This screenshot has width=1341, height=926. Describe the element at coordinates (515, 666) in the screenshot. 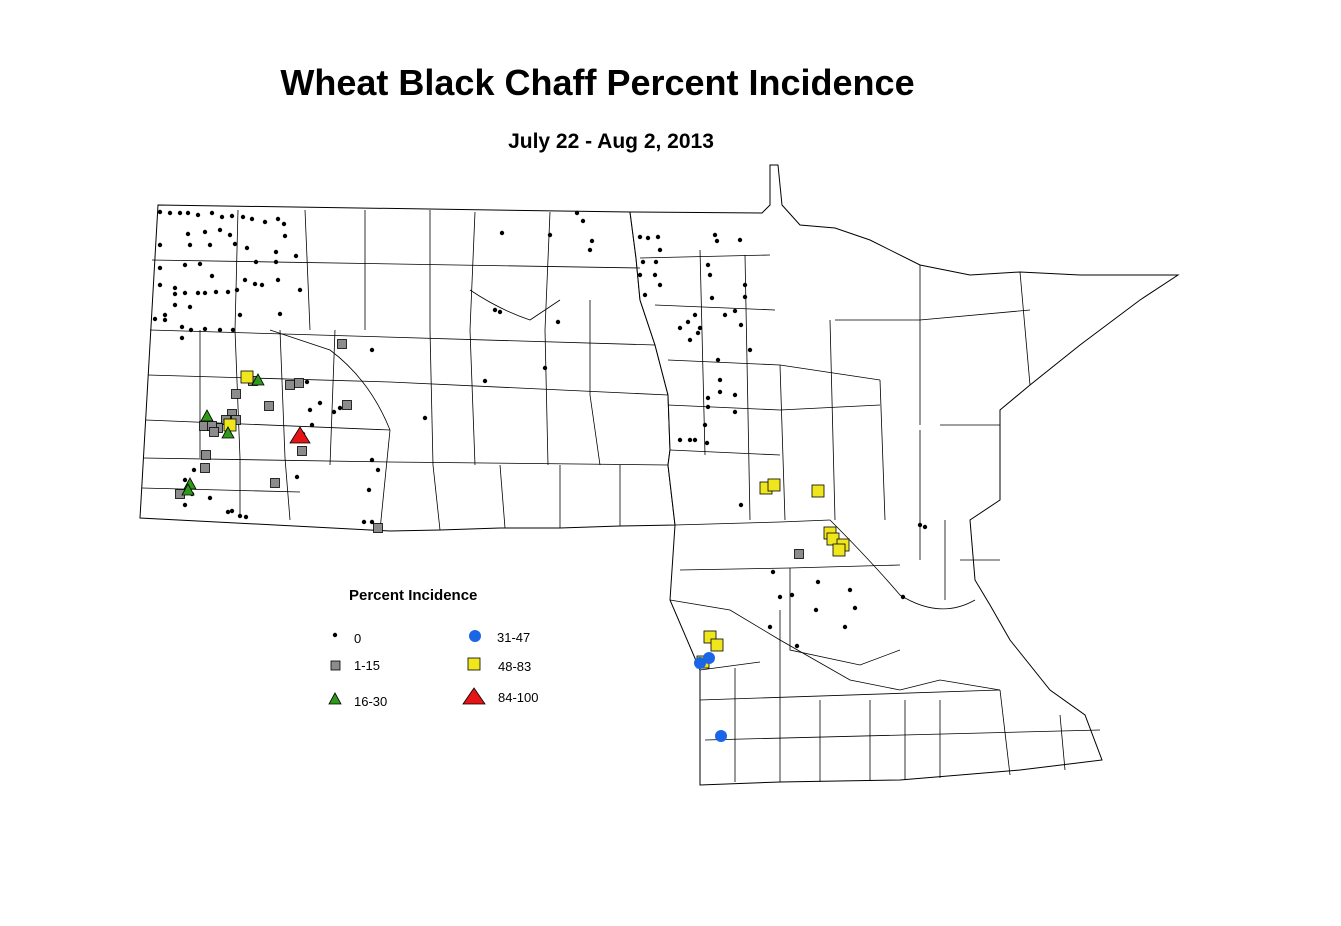

I see `legend-label-48-83: 48-83` at that location.